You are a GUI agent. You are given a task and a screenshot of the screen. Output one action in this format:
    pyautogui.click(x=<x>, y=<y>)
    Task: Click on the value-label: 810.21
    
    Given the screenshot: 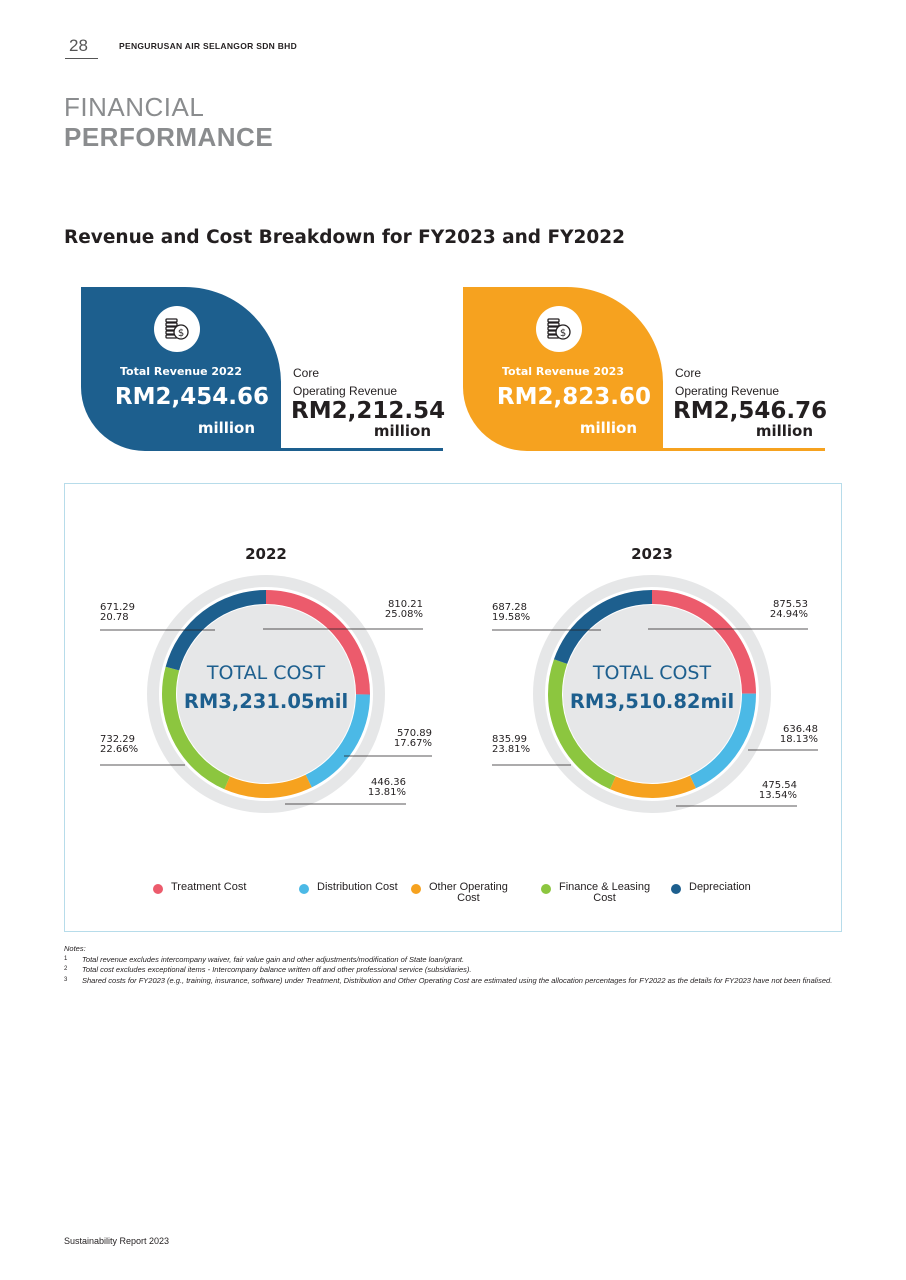 What is the action you would take?
    pyautogui.click(x=405, y=604)
    